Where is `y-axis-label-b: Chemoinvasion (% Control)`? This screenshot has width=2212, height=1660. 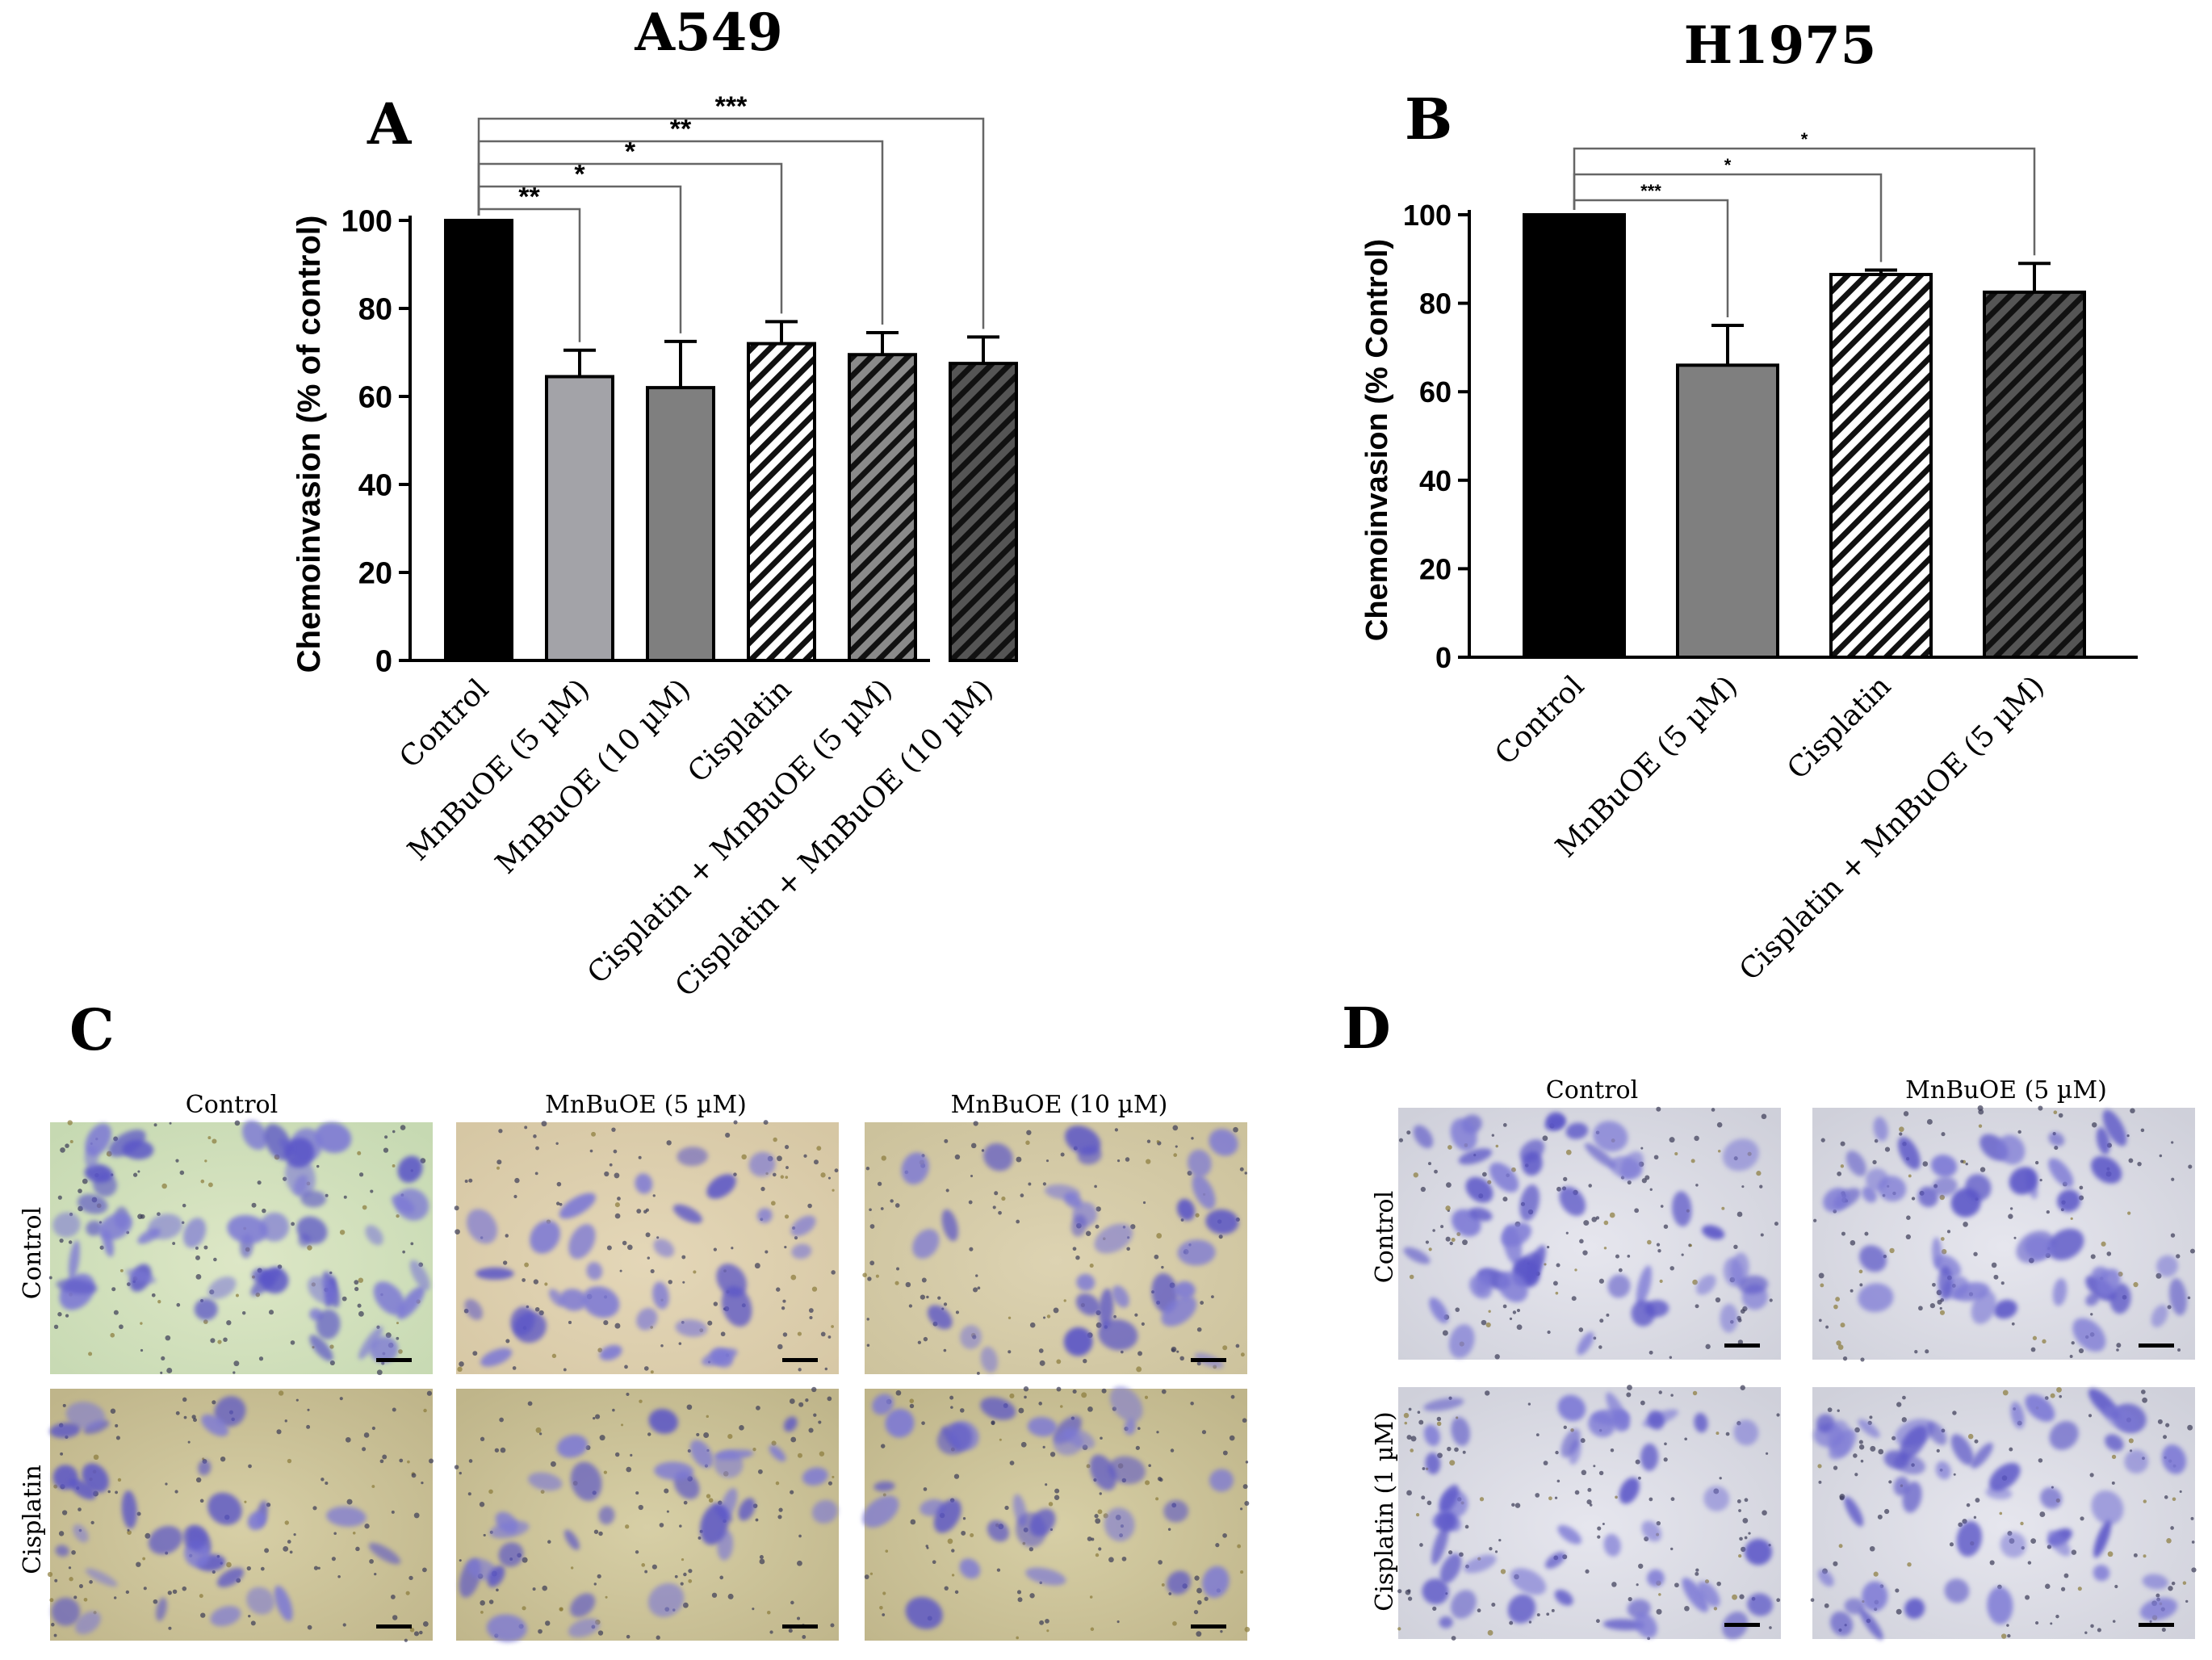 y-axis-label-b: Chemoinvasion (% Control) is located at coordinates (1377, 440).